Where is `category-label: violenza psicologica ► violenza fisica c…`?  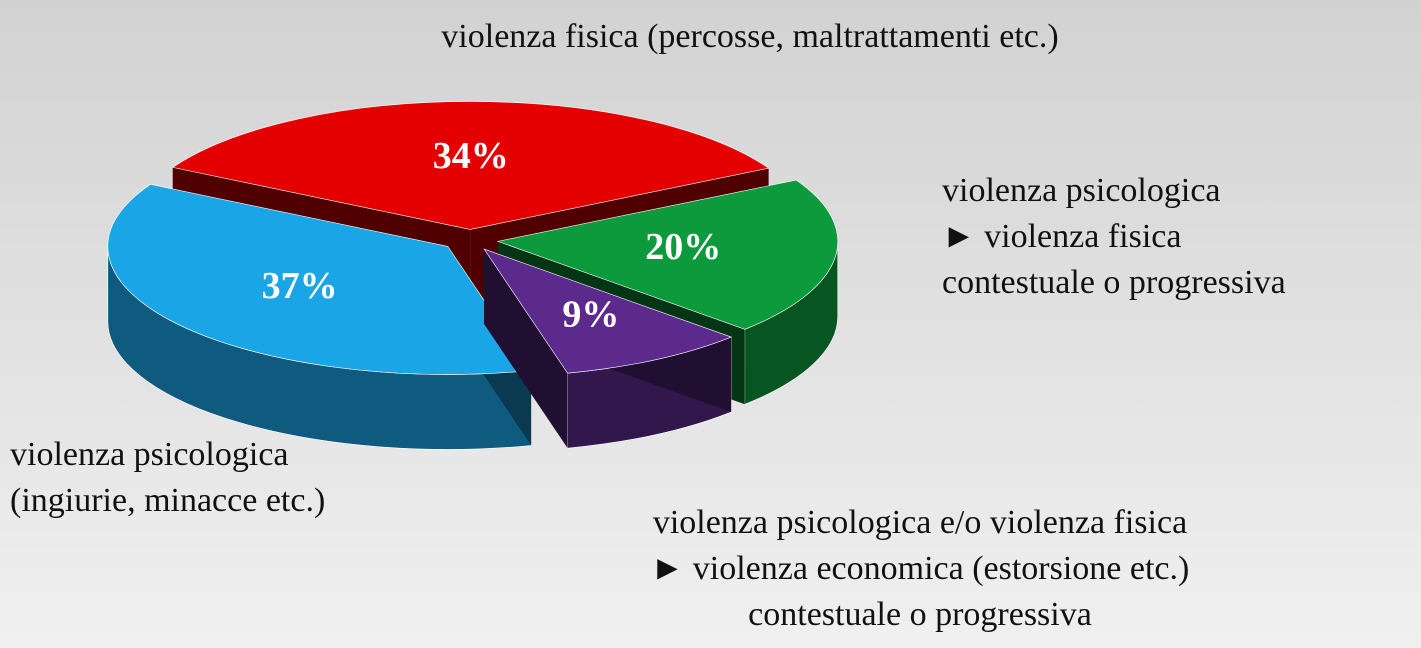 category-label: violenza psicologica ► violenza fisica c… is located at coordinates (1114, 236).